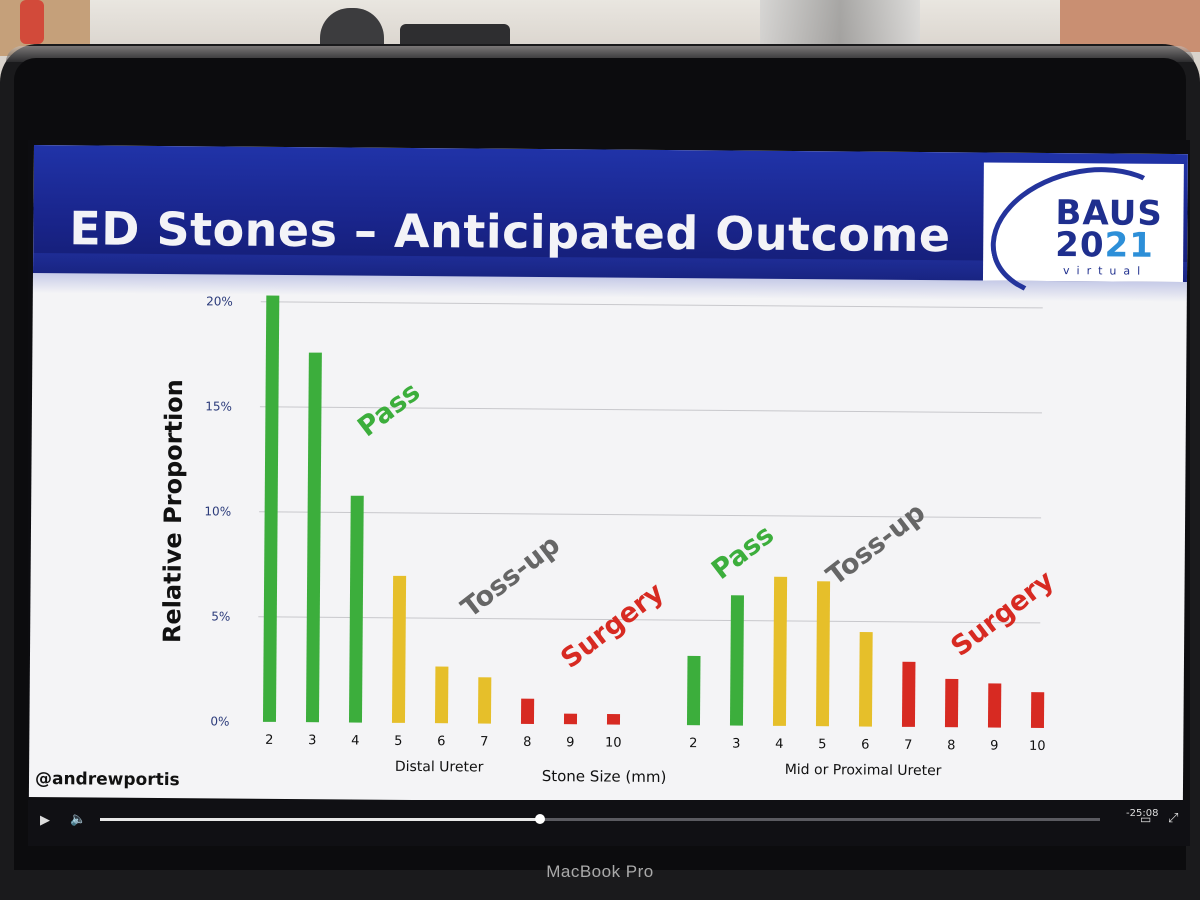 The image size is (1200, 900). I want to click on time-remaining: -25:08, so click(1142, 813).